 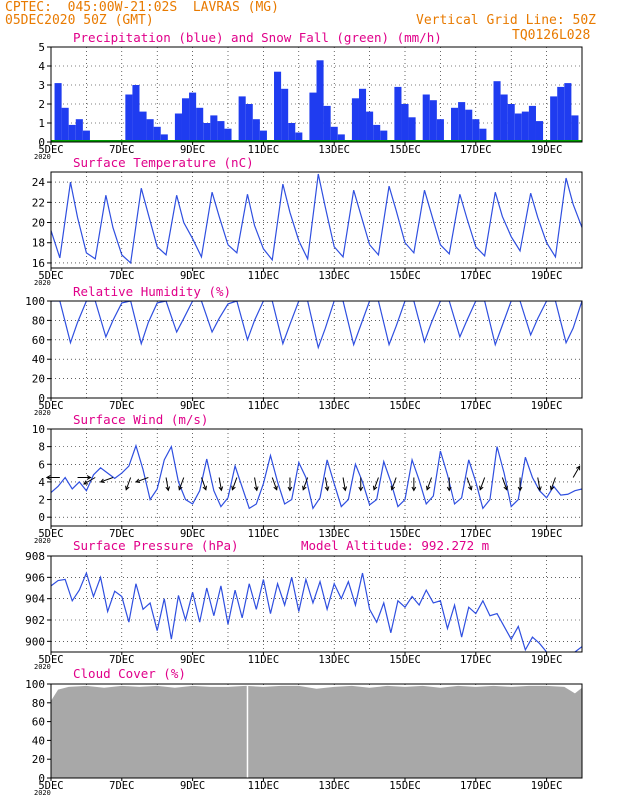 I want to click on y-tick-label: 100, so click(x=35, y=301).